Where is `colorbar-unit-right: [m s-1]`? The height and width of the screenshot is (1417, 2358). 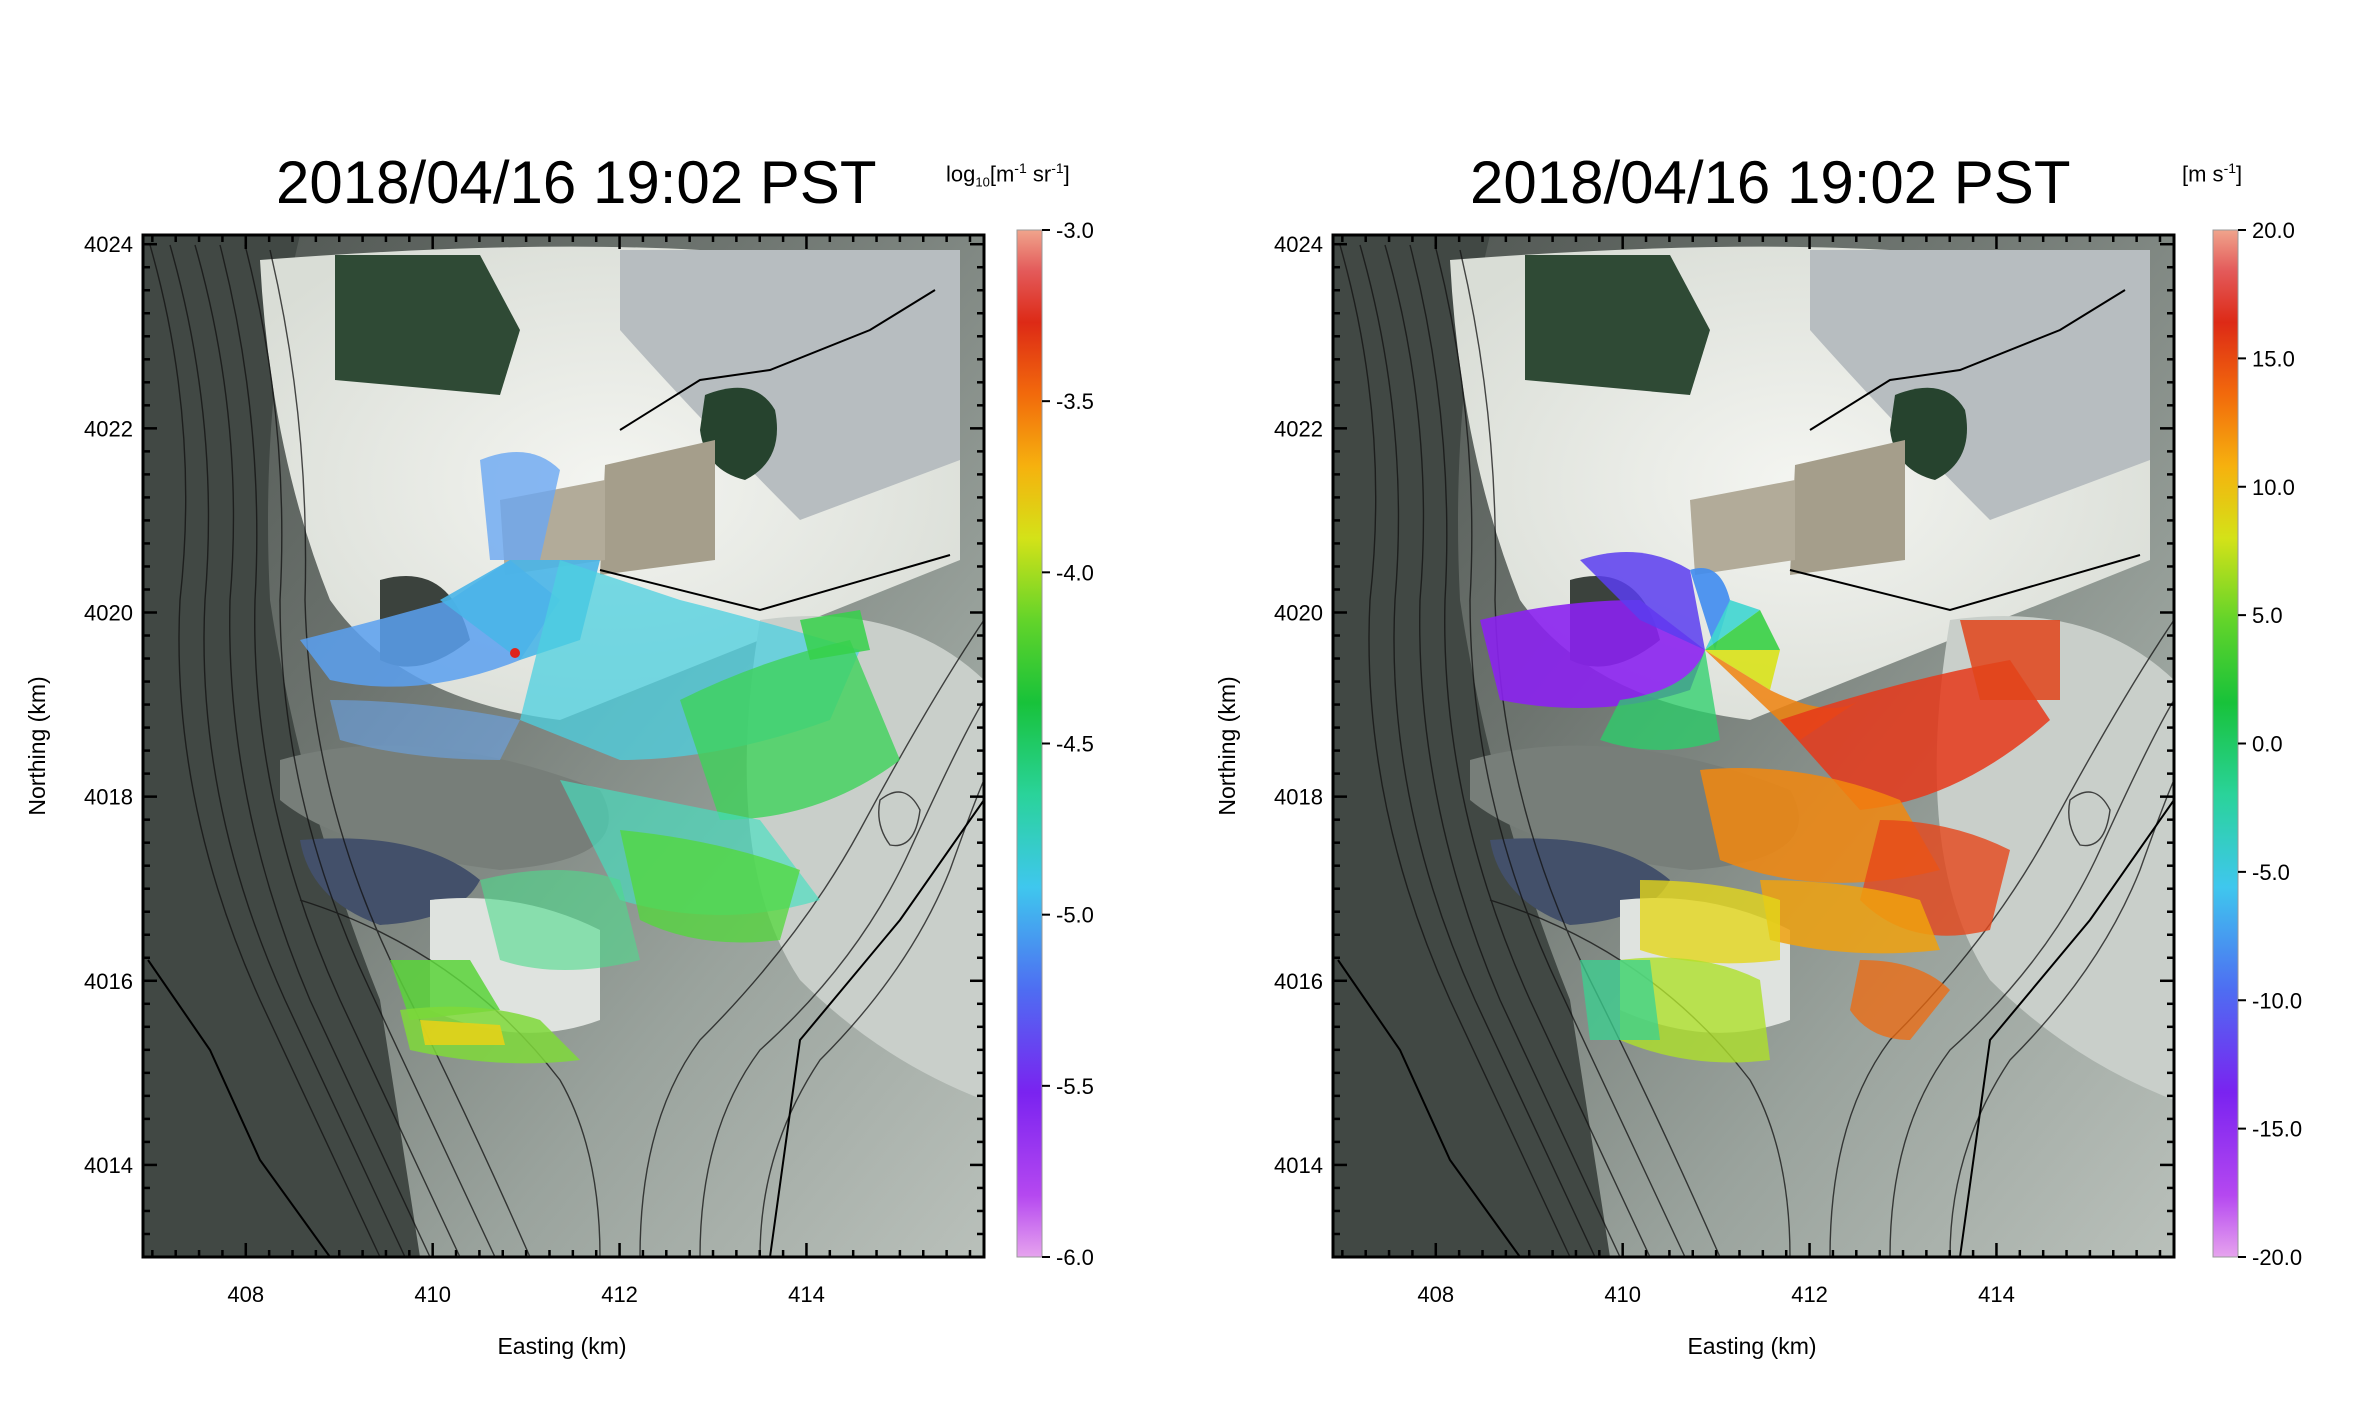
colorbar-unit-right: [m s-1] is located at coordinates (2212, 173).